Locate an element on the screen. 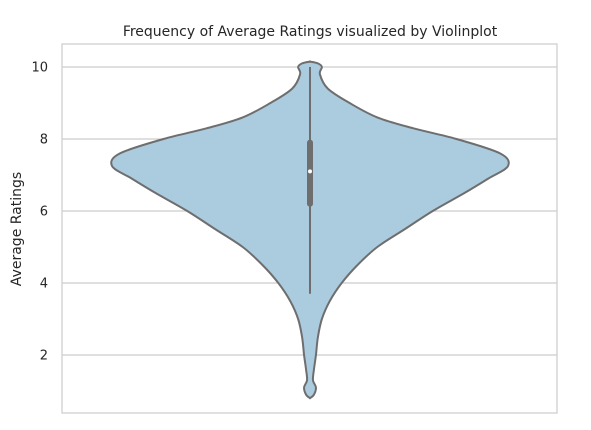 The image size is (591, 430). y-tick-label: 6 is located at coordinates (44, 212).